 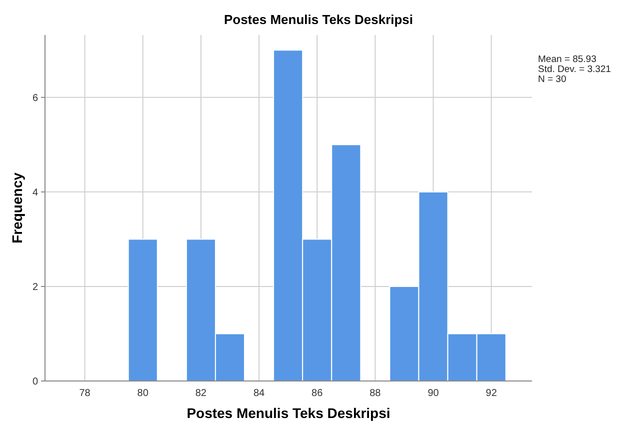 I want to click on chart-title: Postes Menulis Teks Deskripsi, so click(x=319, y=19).